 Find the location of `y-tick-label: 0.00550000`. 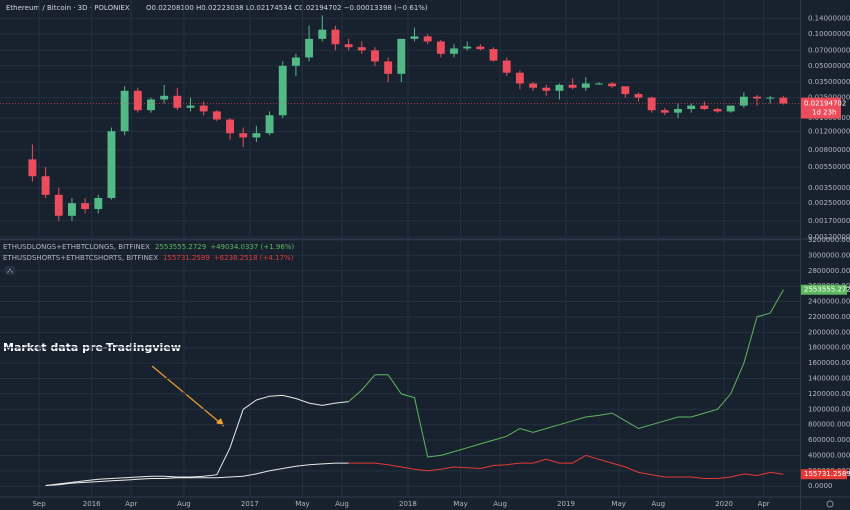

y-tick-label: 0.00550000 is located at coordinates (829, 167).